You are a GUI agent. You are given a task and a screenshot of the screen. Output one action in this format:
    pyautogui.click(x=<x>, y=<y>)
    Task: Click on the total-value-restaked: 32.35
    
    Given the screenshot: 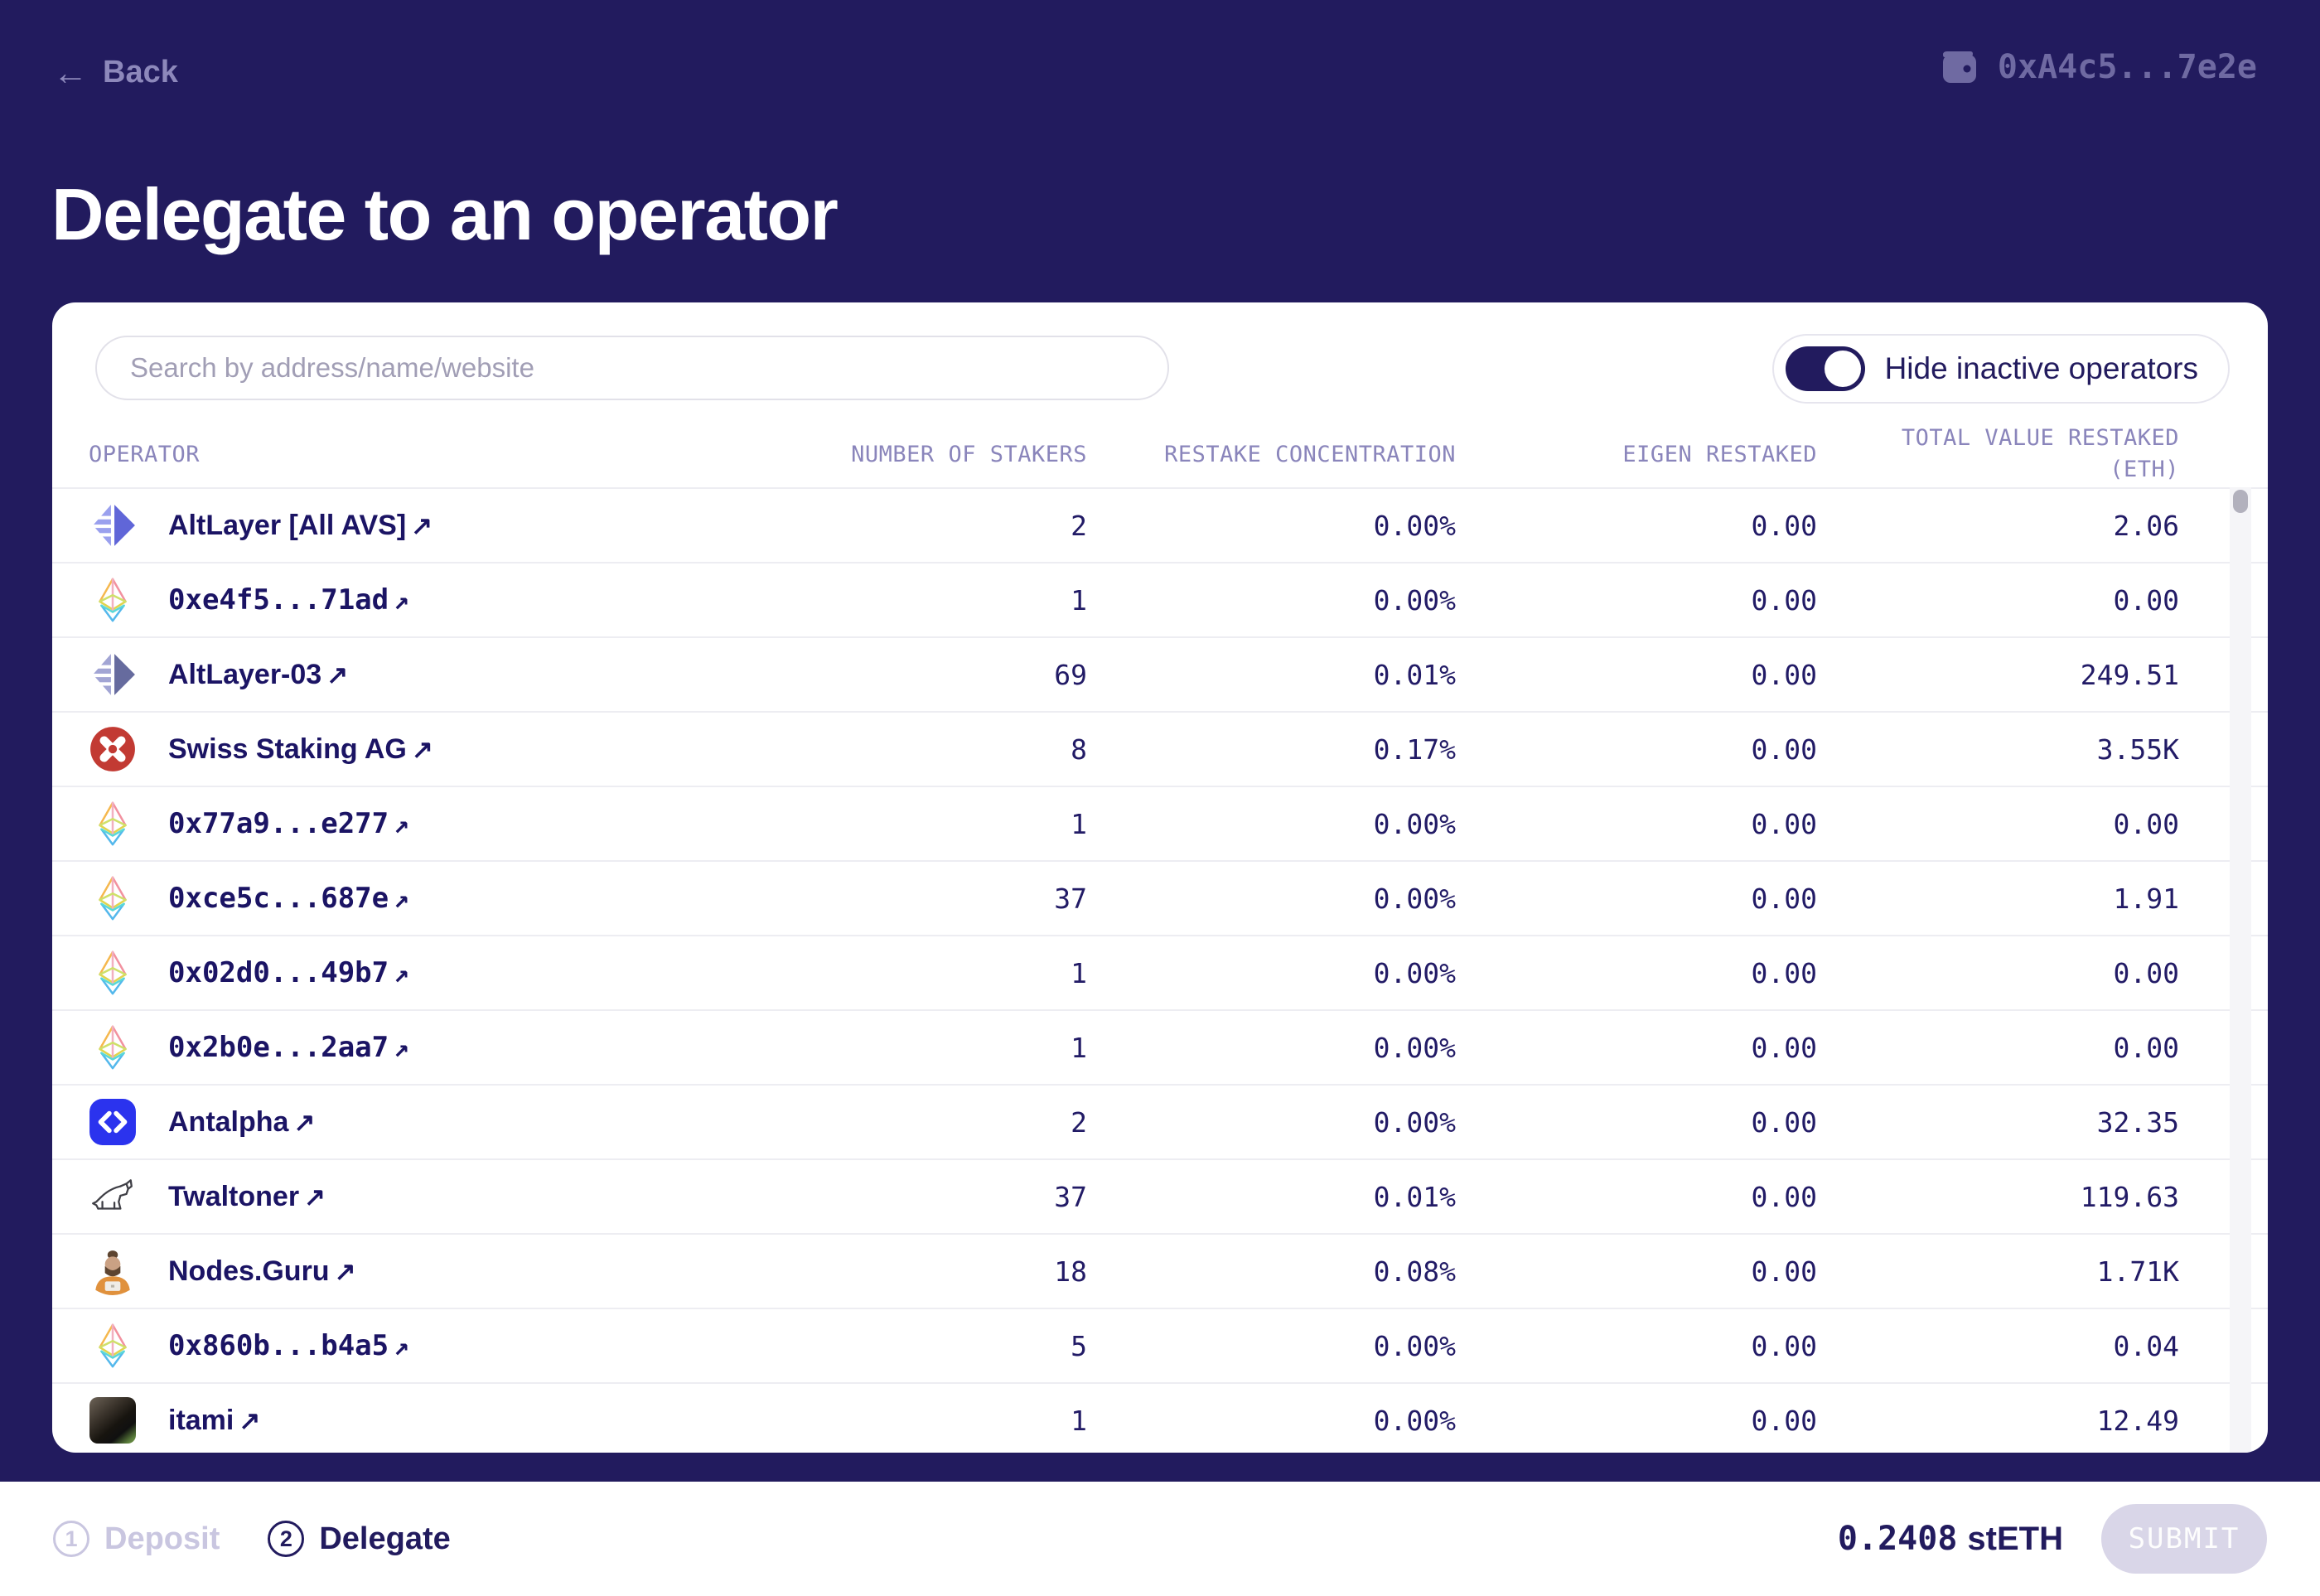 What is the action you would take?
    pyautogui.click(x=2137, y=1122)
    